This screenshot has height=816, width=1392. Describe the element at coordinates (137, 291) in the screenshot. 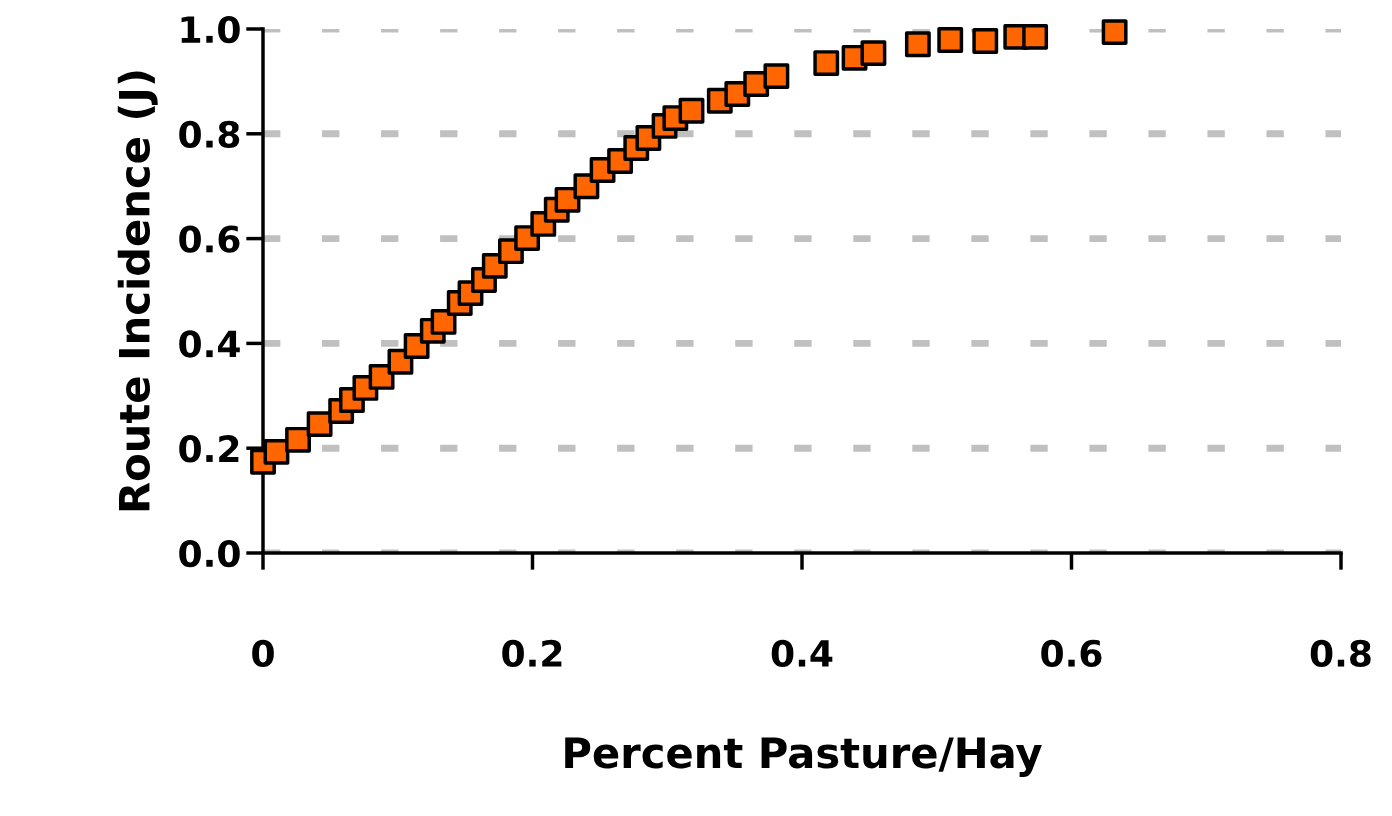

I see `y-axis-title: Route Incidence (J)` at that location.